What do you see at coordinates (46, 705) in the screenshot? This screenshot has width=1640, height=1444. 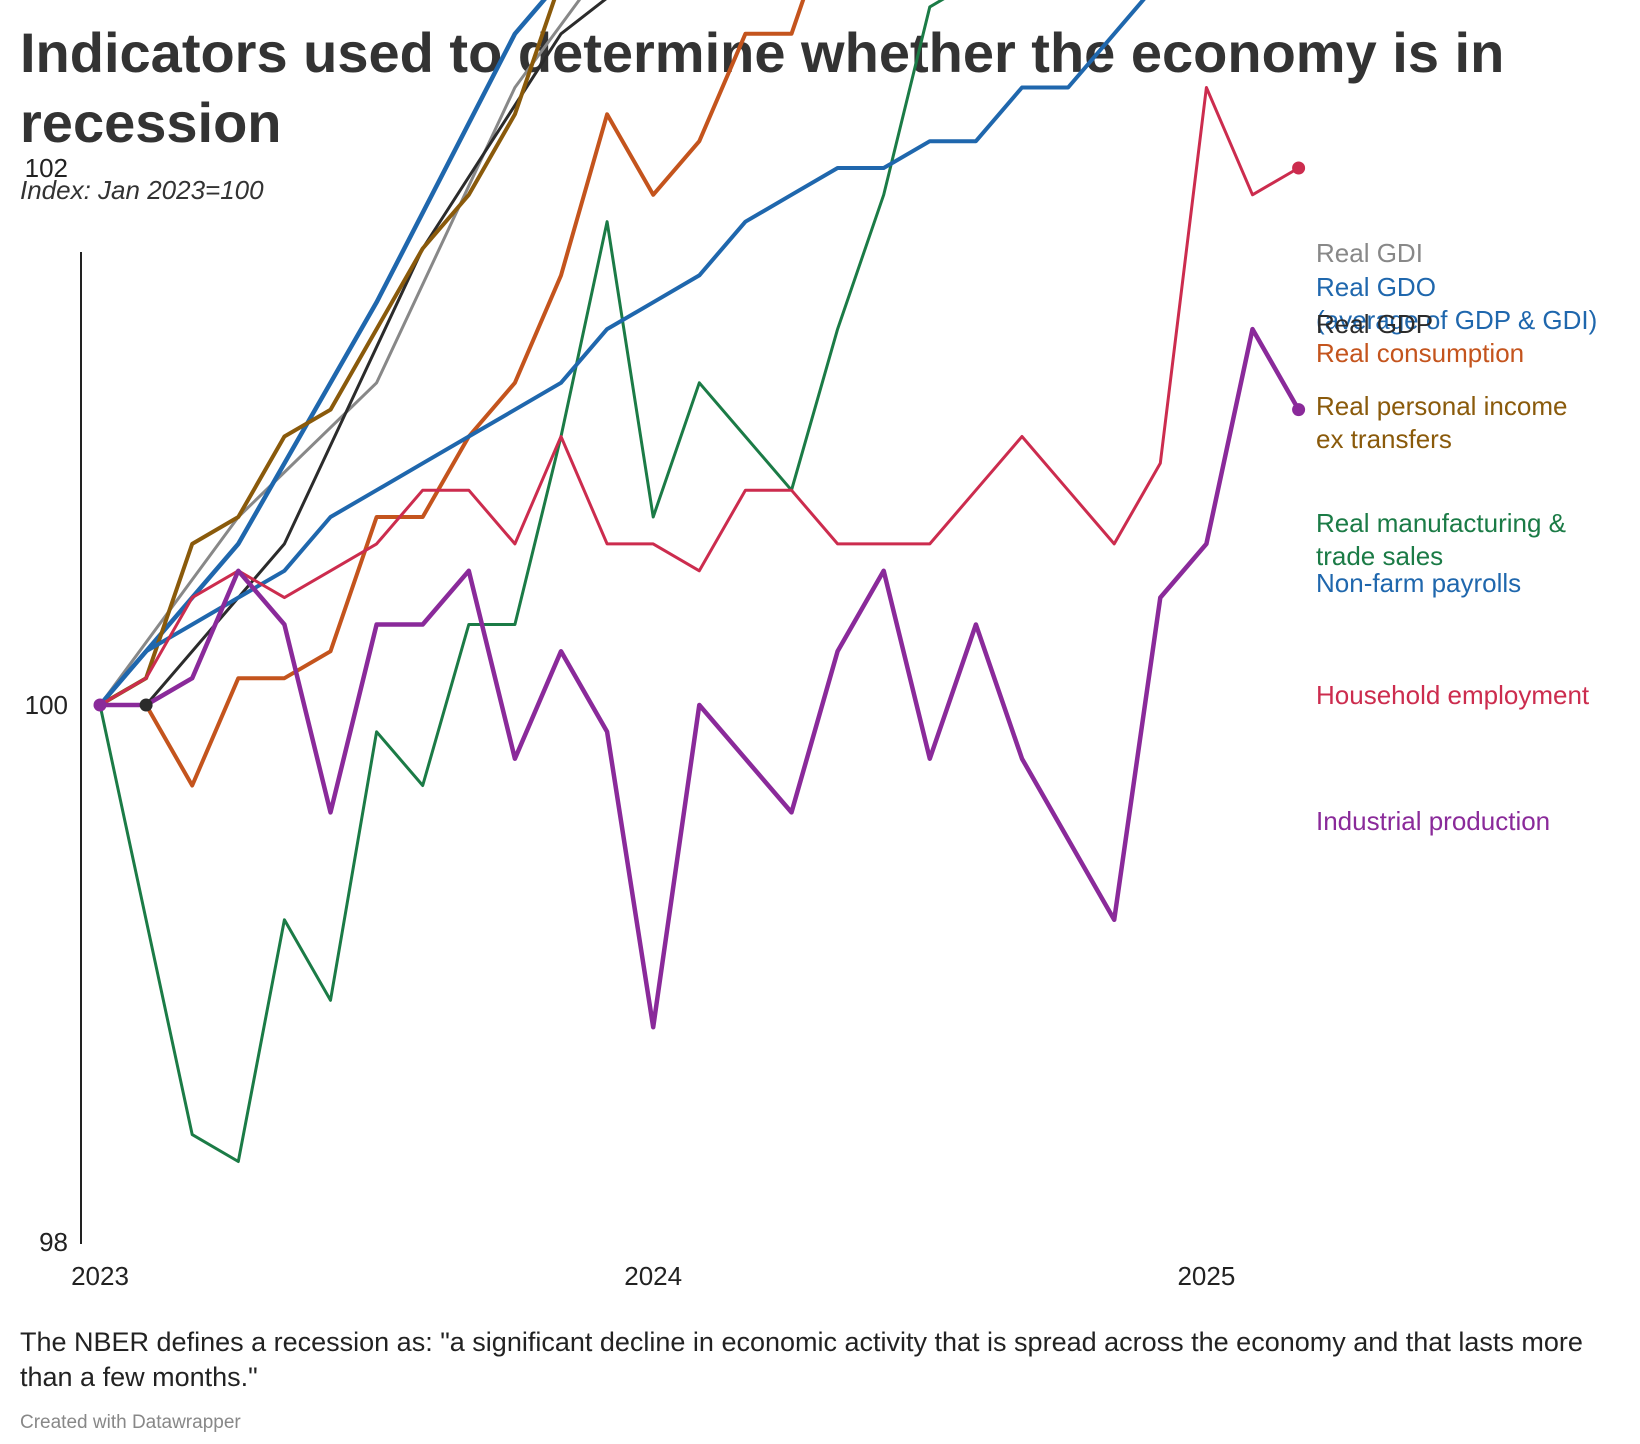 I see `y-tick-label: 100` at bounding box center [46, 705].